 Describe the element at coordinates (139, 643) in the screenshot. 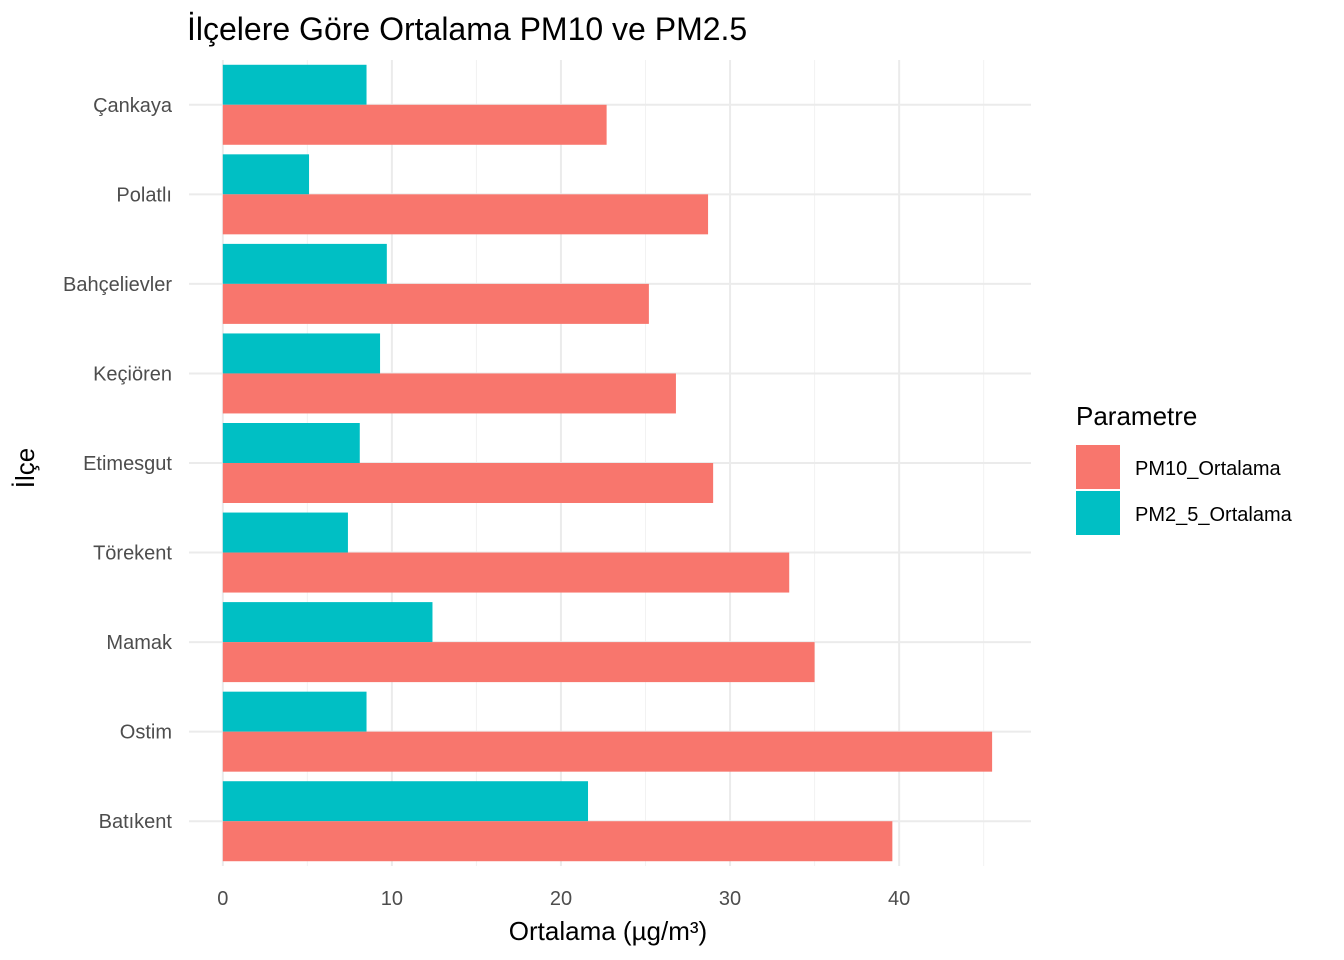

I see `y-tick-label: Mamak` at that location.